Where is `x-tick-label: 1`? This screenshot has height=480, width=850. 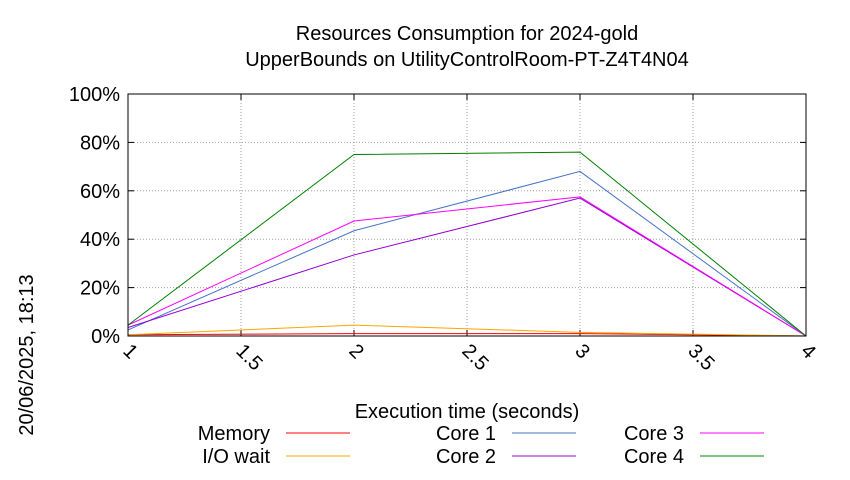 x-tick-label: 1 is located at coordinates (129, 351).